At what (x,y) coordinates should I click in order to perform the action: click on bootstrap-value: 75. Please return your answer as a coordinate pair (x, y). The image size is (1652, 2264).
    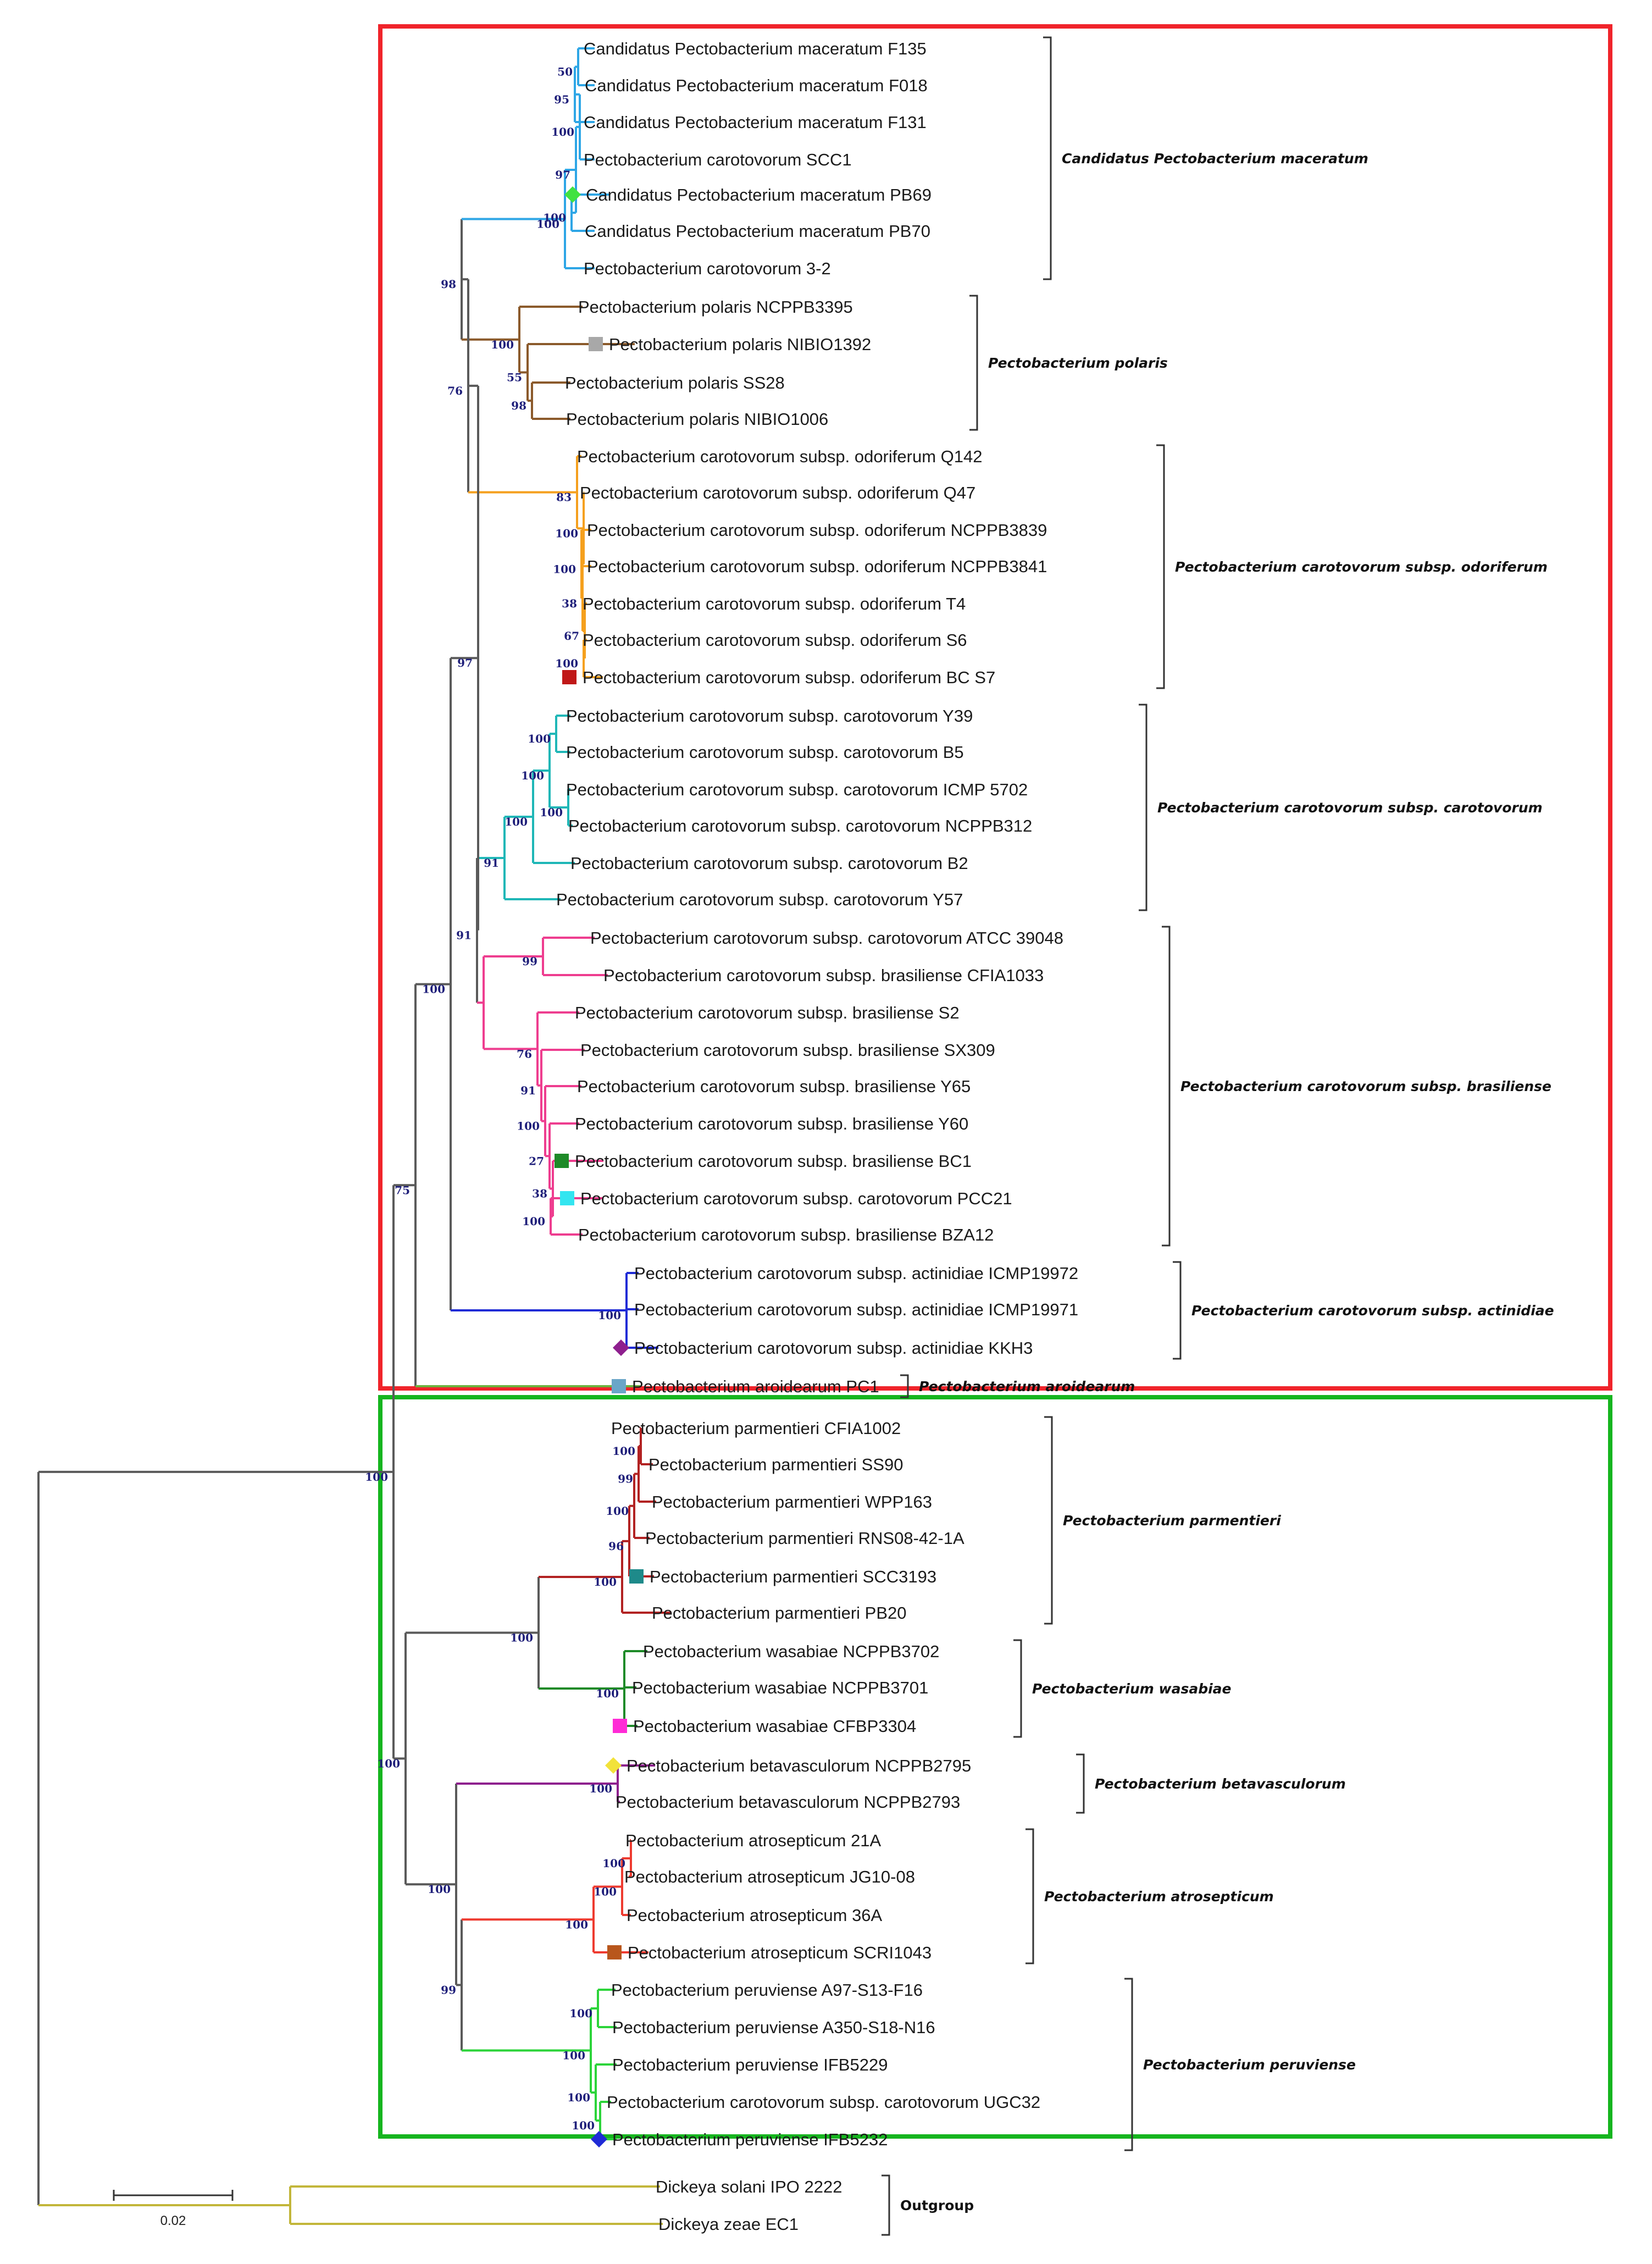
    Looking at the image, I should click on (402, 1190).